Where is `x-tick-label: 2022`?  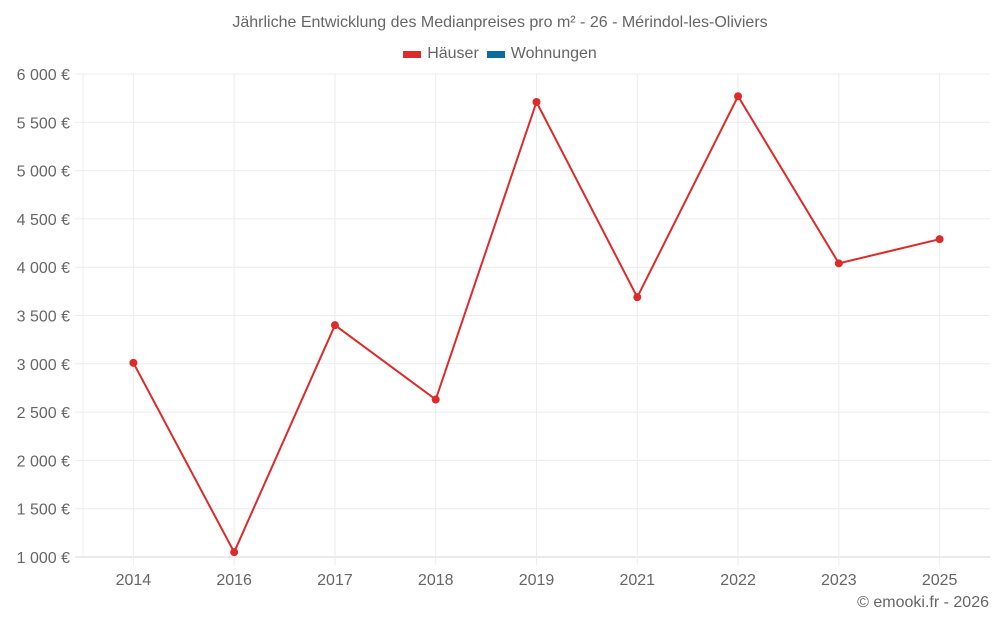 x-tick-label: 2022 is located at coordinates (738, 580).